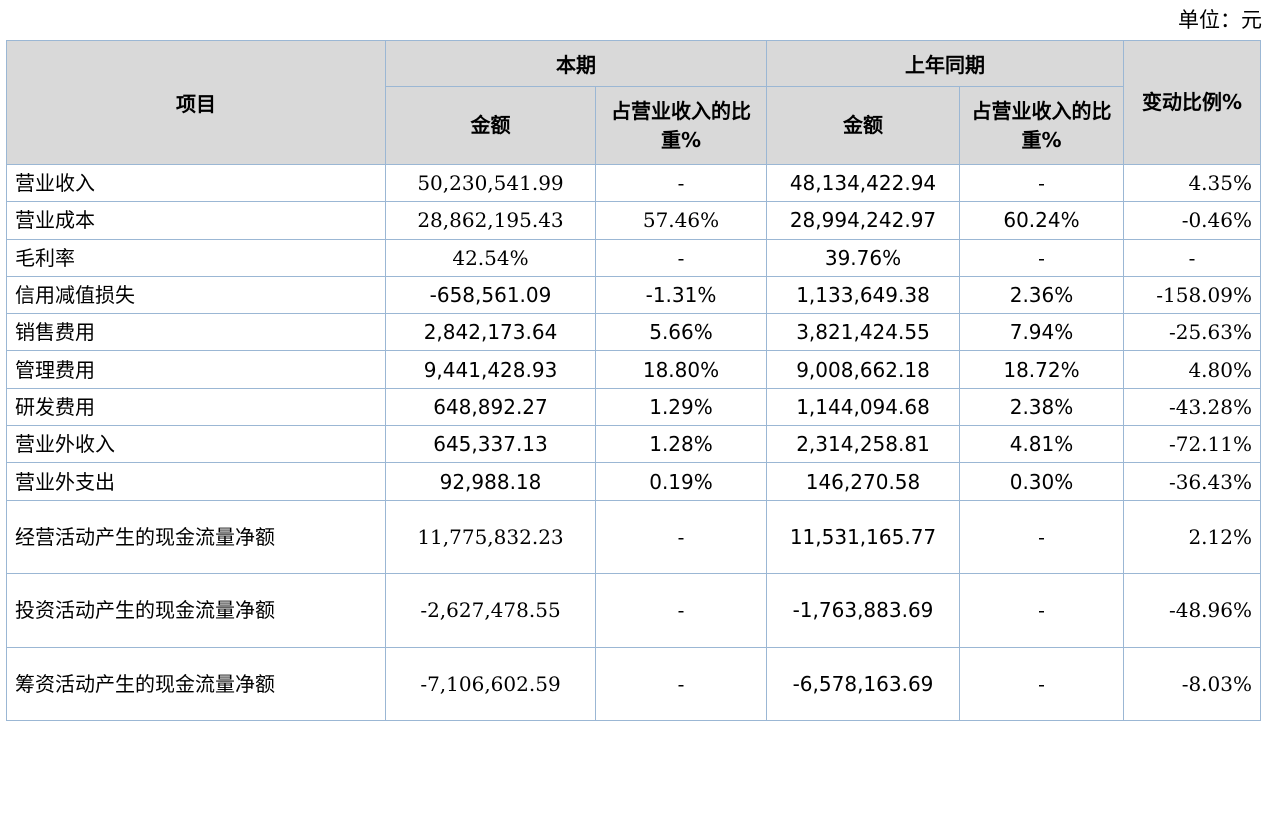 The height and width of the screenshot is (818, 1268). I want to click on current-amount-cell: -2,627,478.55, so click(490, 610).